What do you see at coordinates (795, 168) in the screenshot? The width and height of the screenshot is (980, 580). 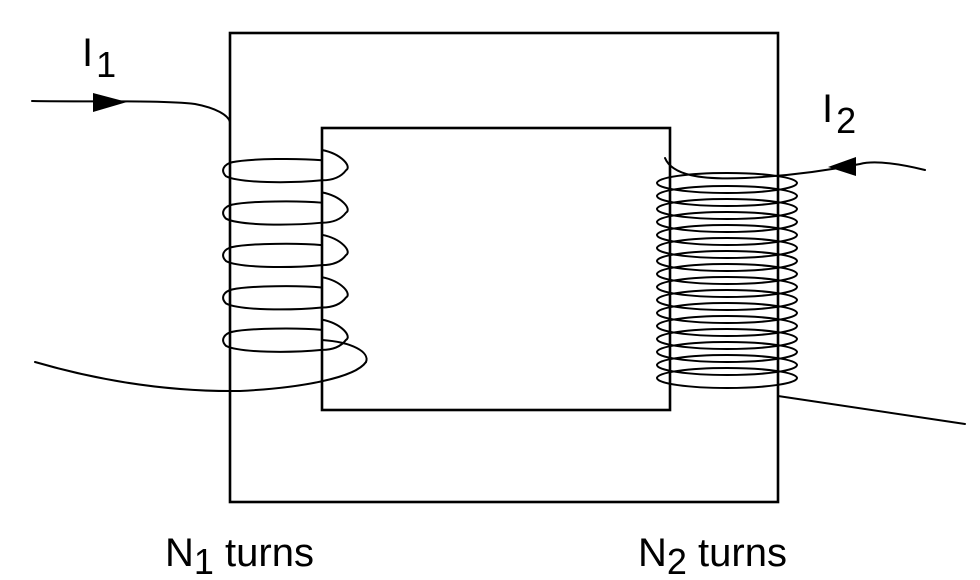 I see `secondary-input-lead` at bounding box center [795, 168].